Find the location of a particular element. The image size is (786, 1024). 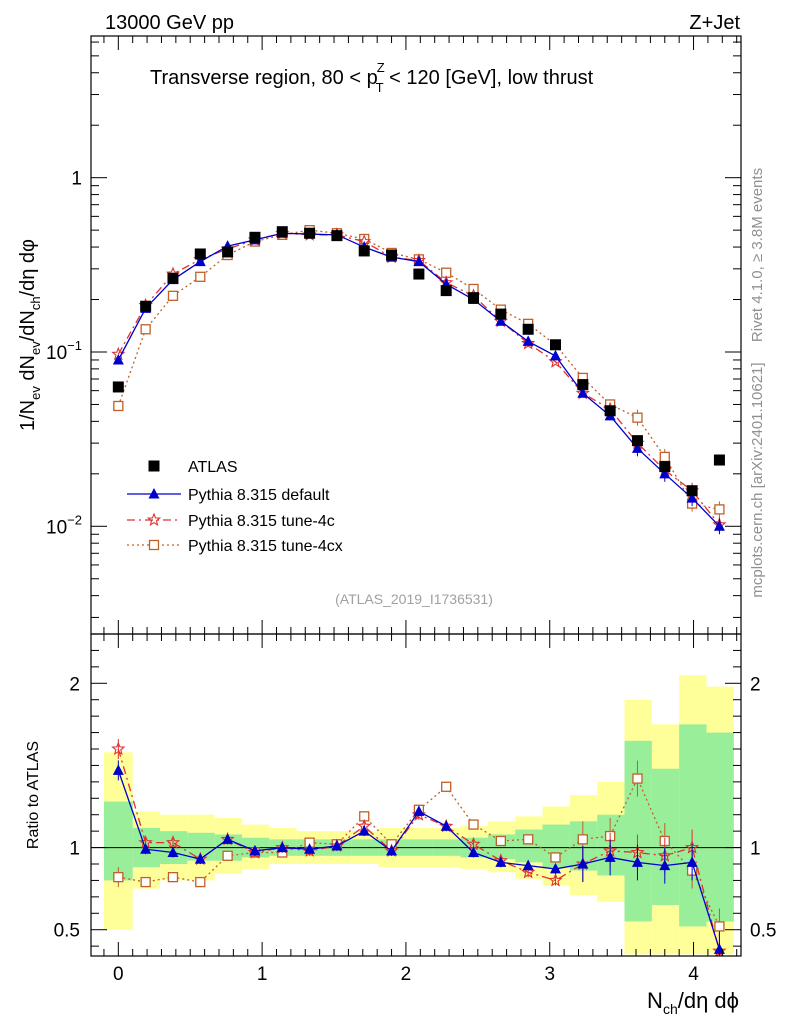

legend-entry-pythia-8-315-tune-4cx: Pythia 8.315 tune-4cx is located at coordinates (235, 546).